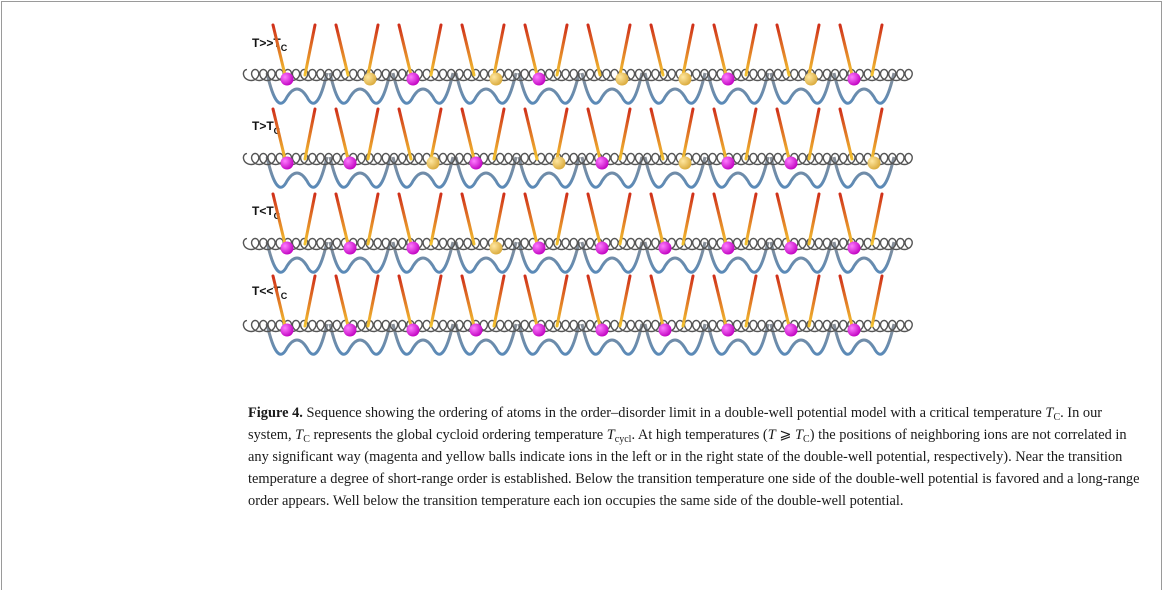  Describe the element at coordinates (785, 435) in the screenshot. I see `math: ⩾` at that location.